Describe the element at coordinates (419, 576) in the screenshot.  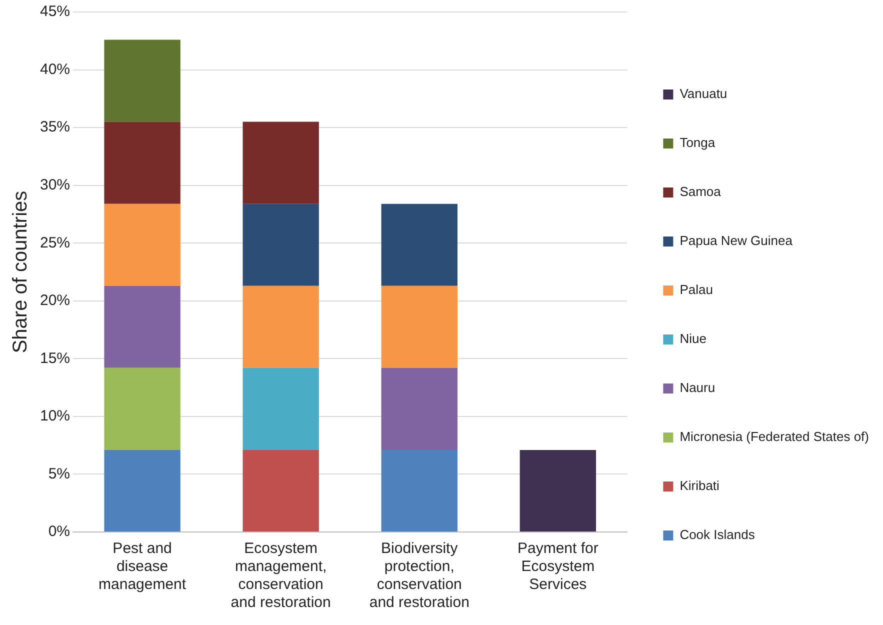
I see `x-tick-label: Biodiversity protection, conservation and restoration` at that location.